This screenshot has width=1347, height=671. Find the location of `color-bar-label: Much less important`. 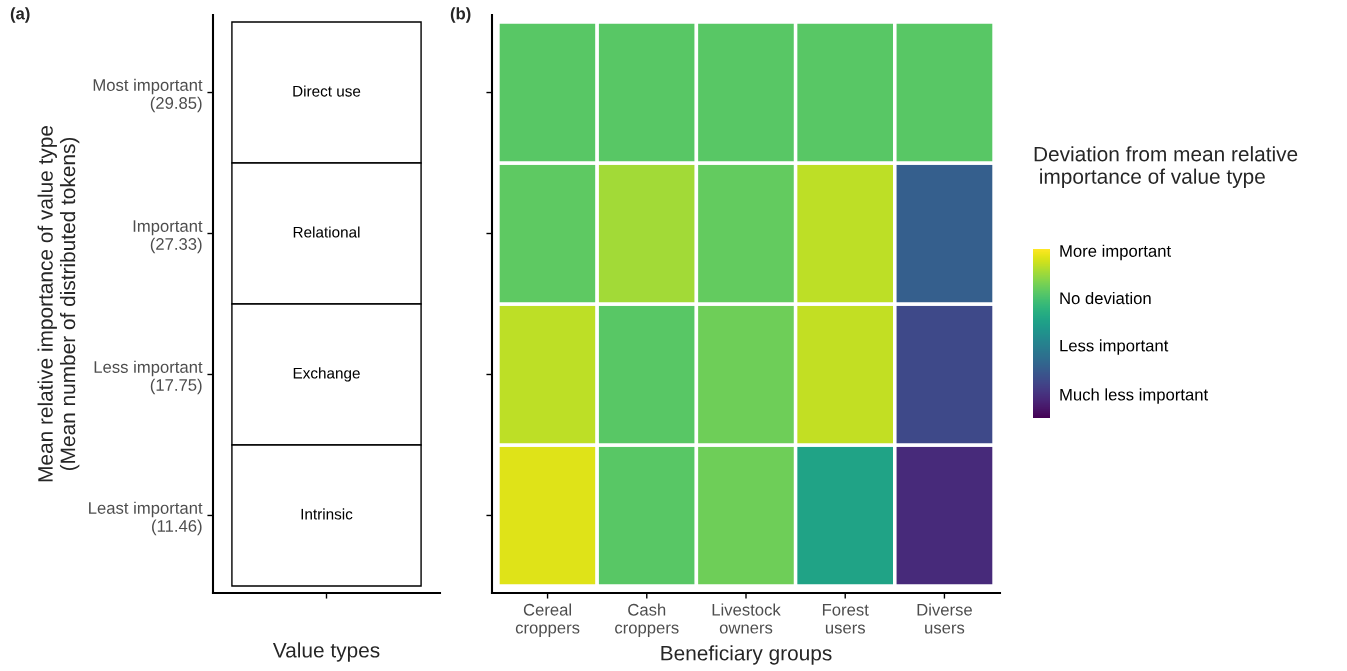

color-bar-label: Much less important is located at coordinates (1134, 396).